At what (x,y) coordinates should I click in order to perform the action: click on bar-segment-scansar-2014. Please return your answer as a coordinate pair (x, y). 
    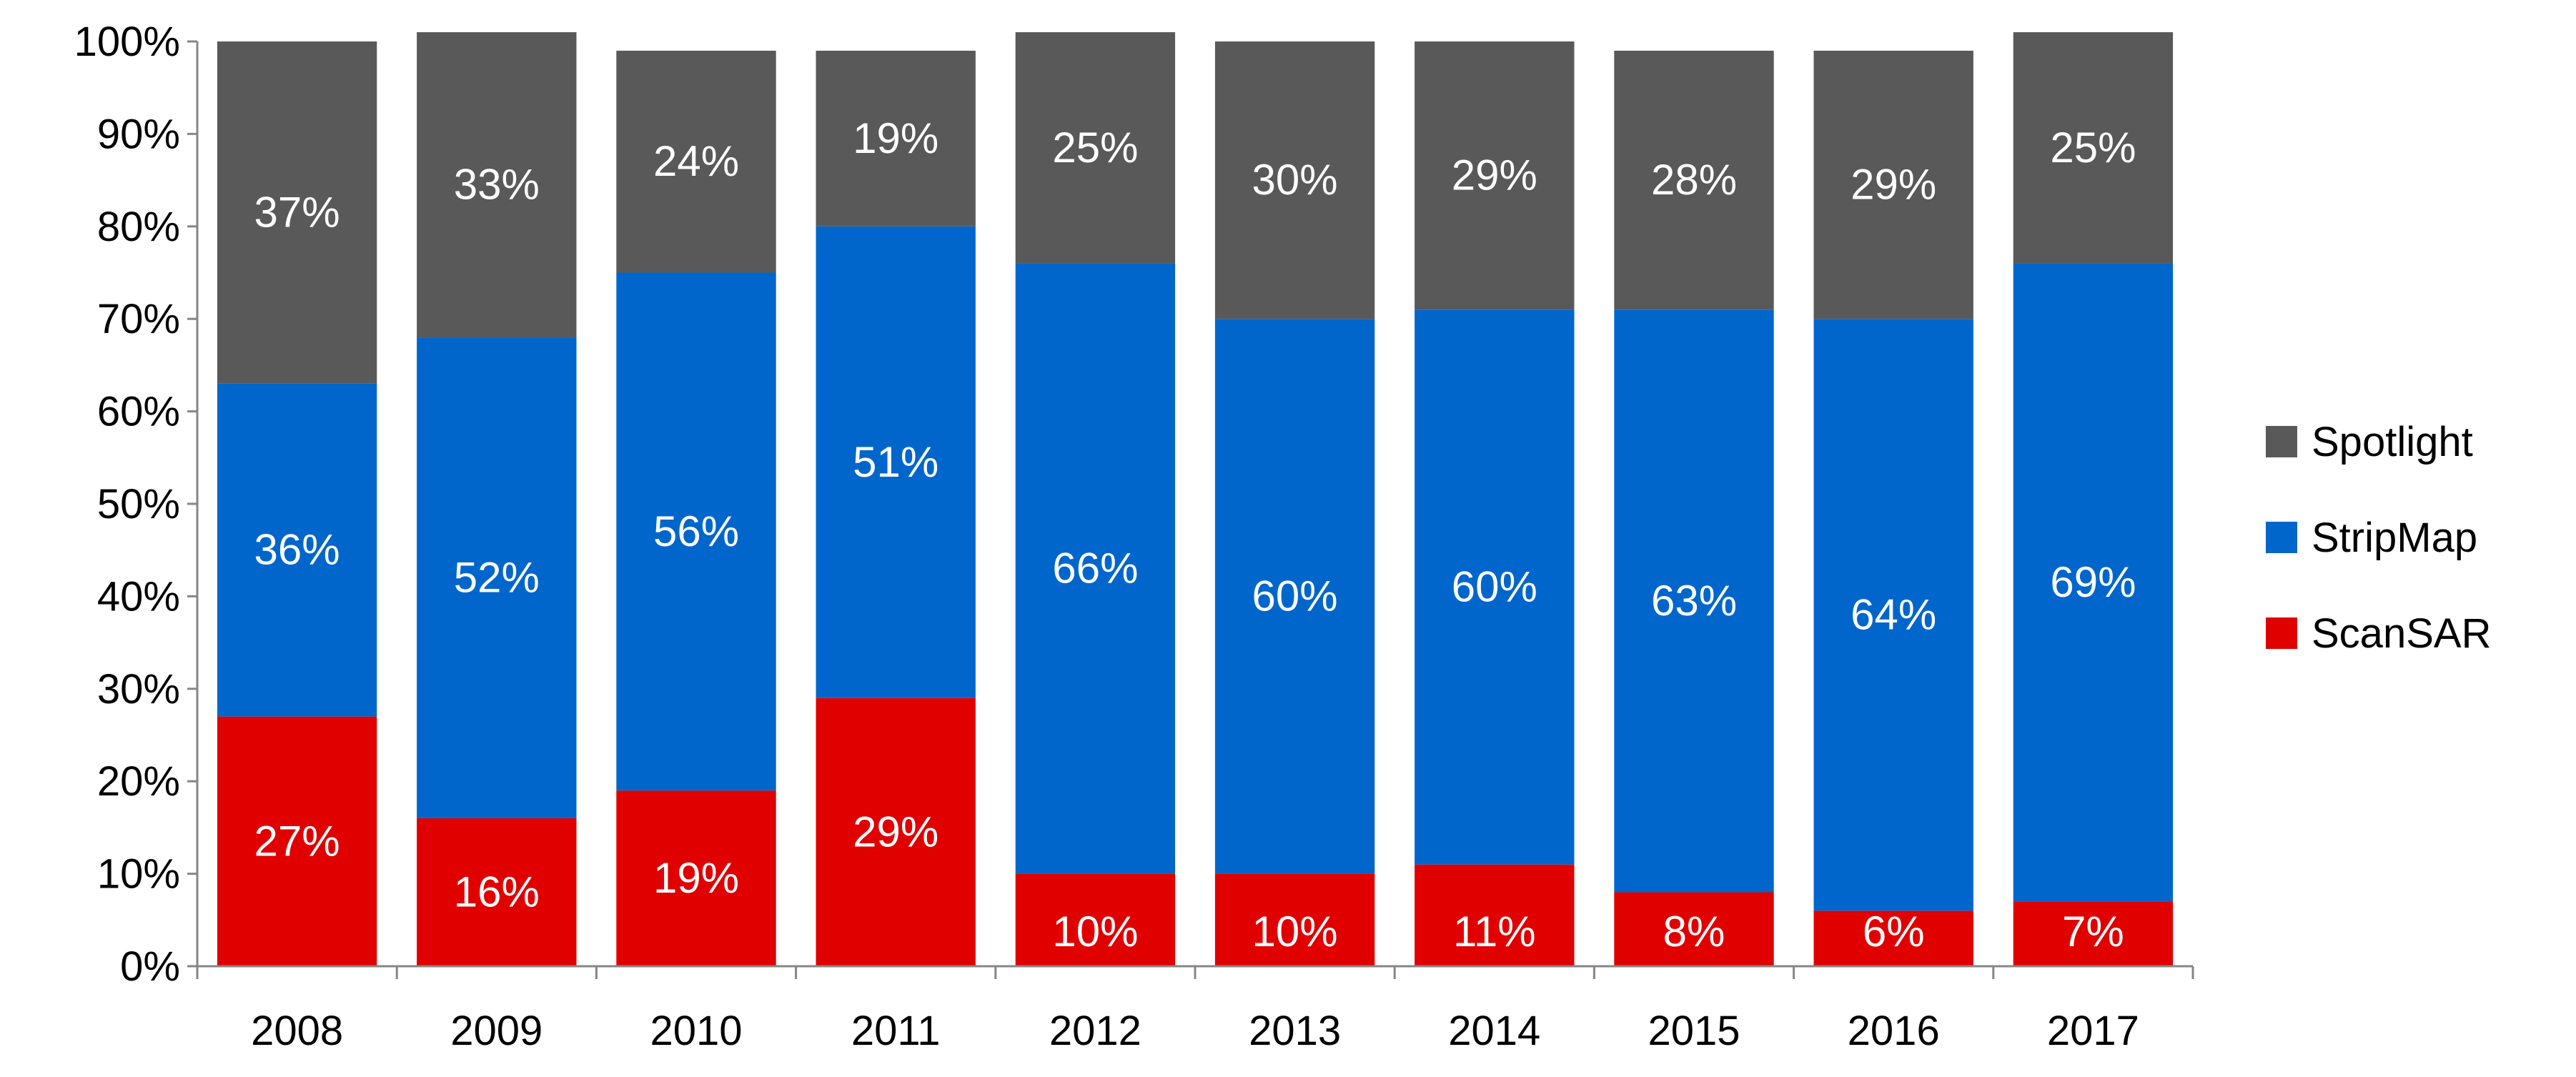
    Looking at the image, I should click on (1495, 915).